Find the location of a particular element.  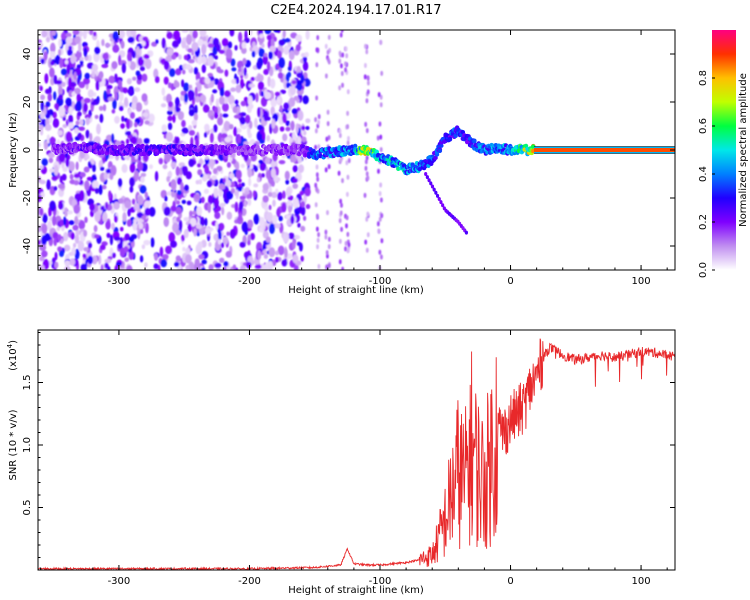

branch-cell is located at coordinates (431, 183).